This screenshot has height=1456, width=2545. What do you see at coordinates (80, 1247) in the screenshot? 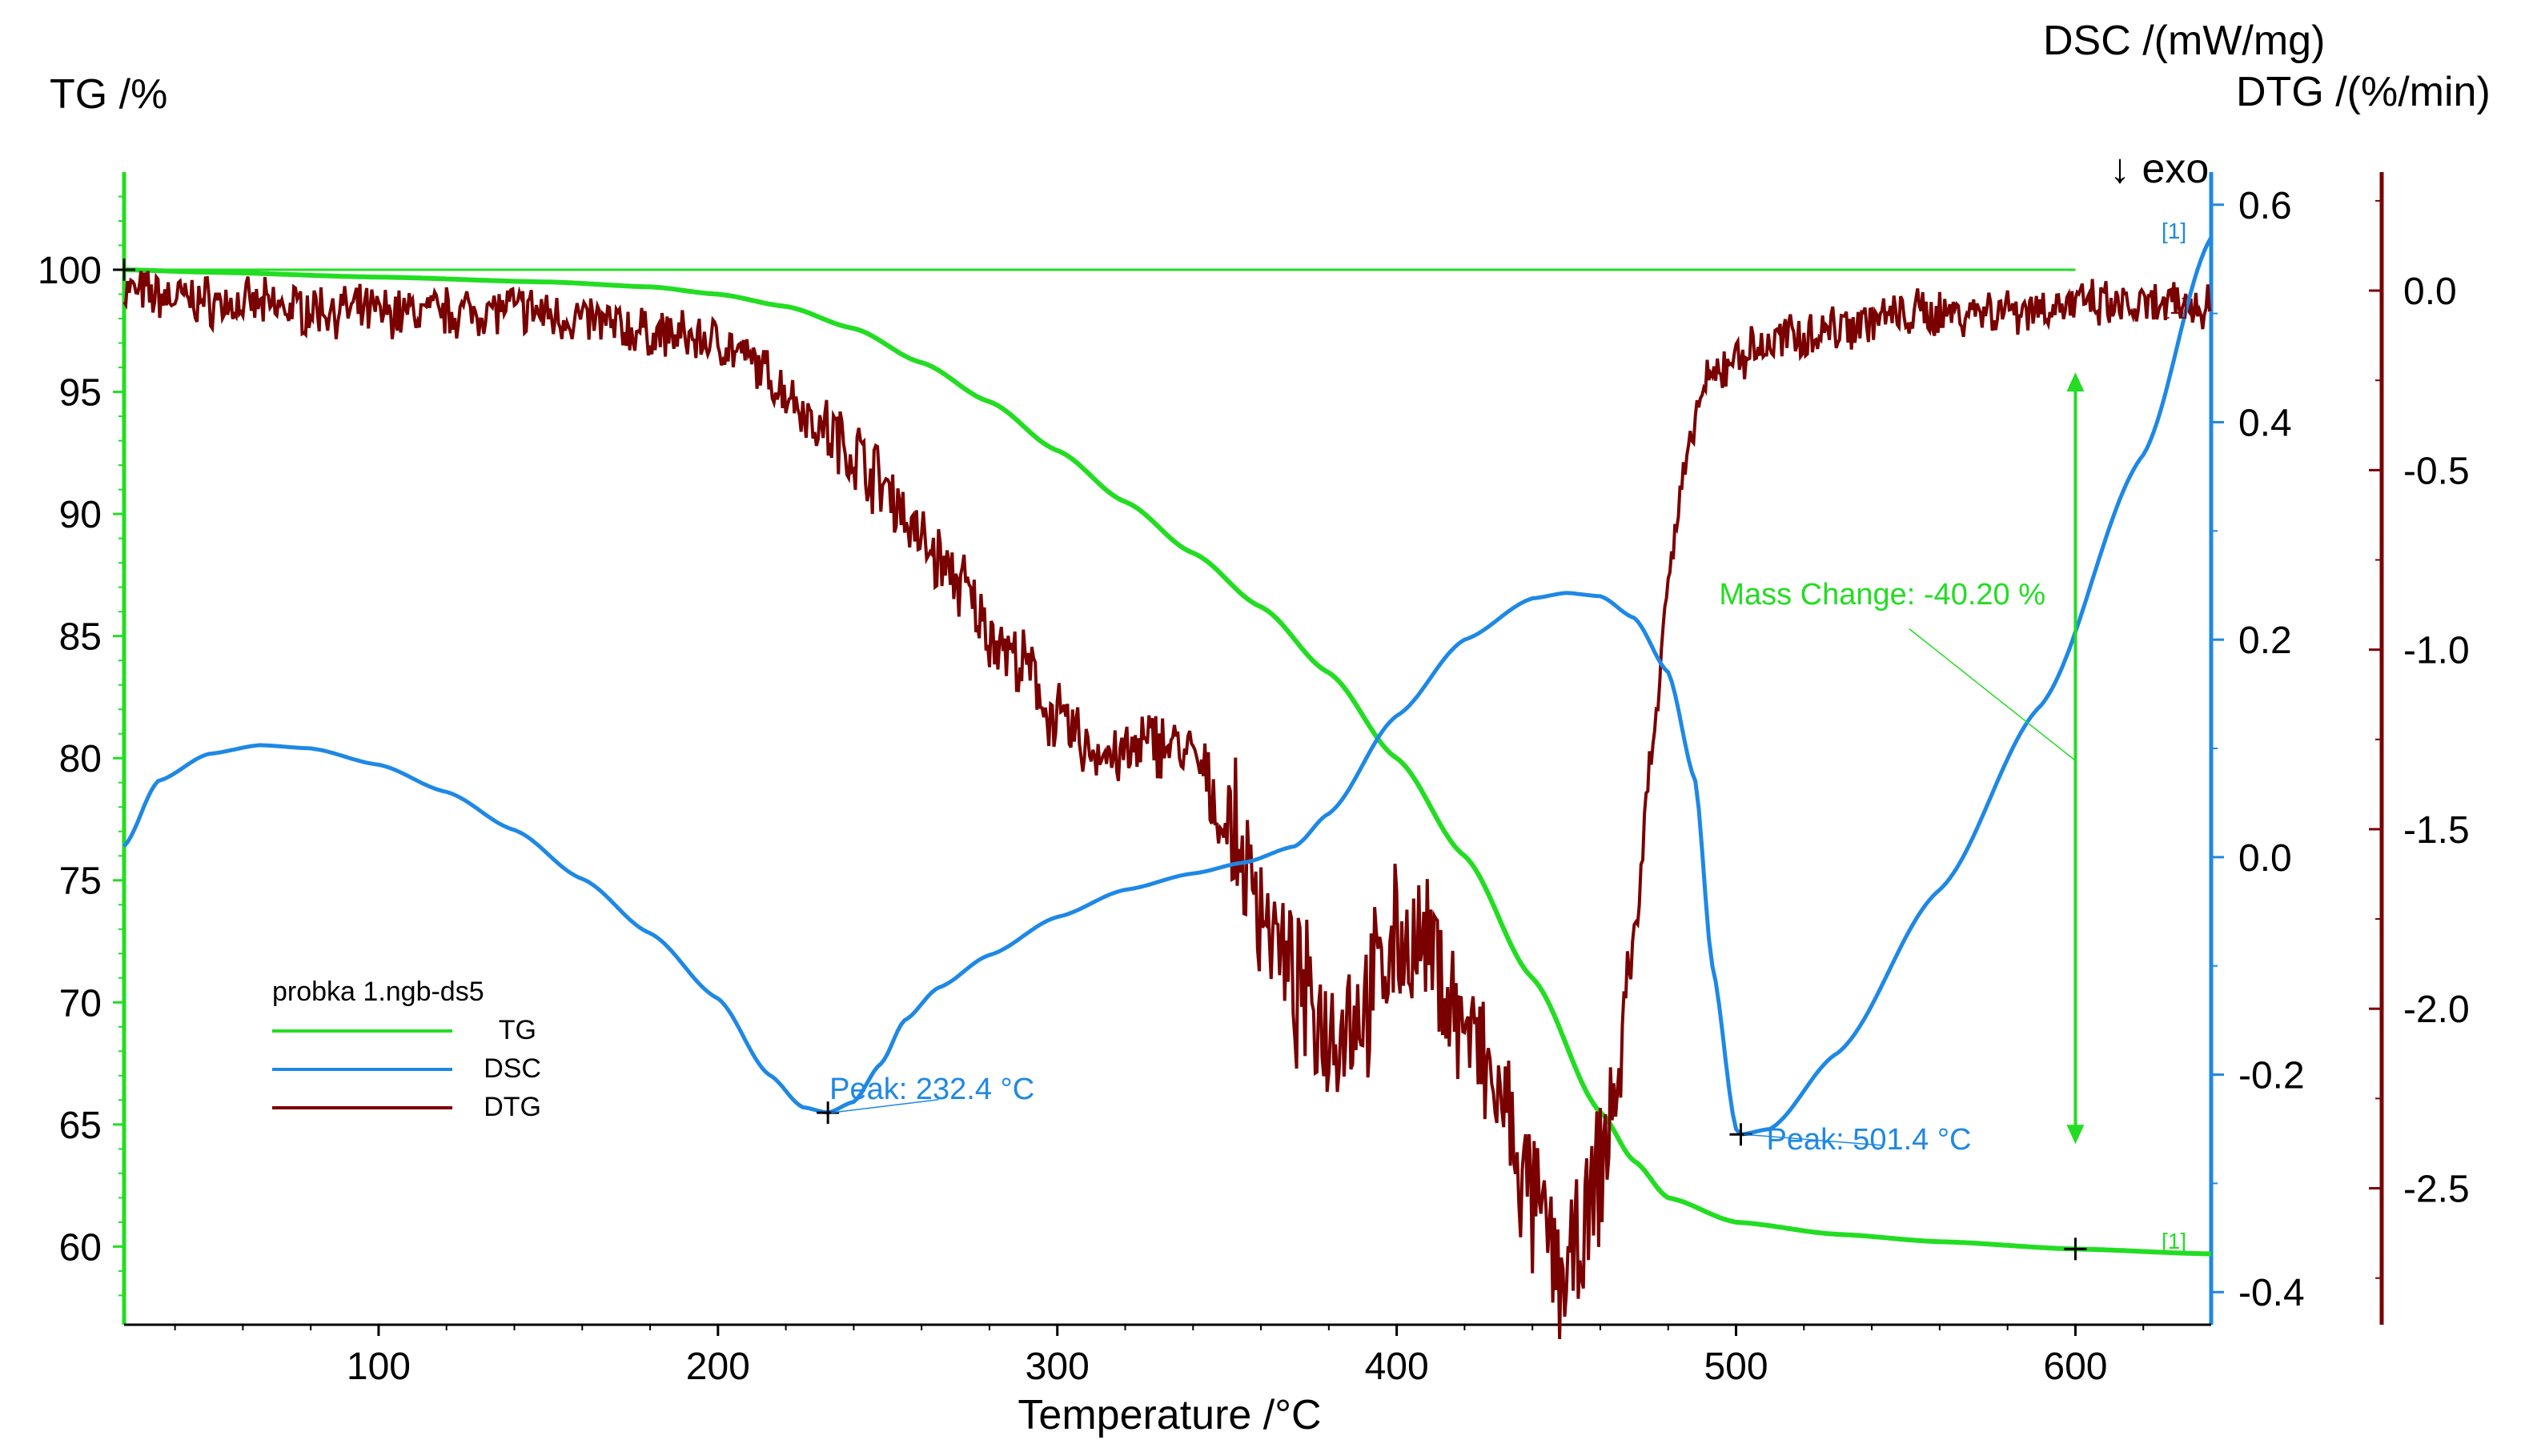
I see `tg-tick-label-8: 60` at bounding box center [80, 1247].